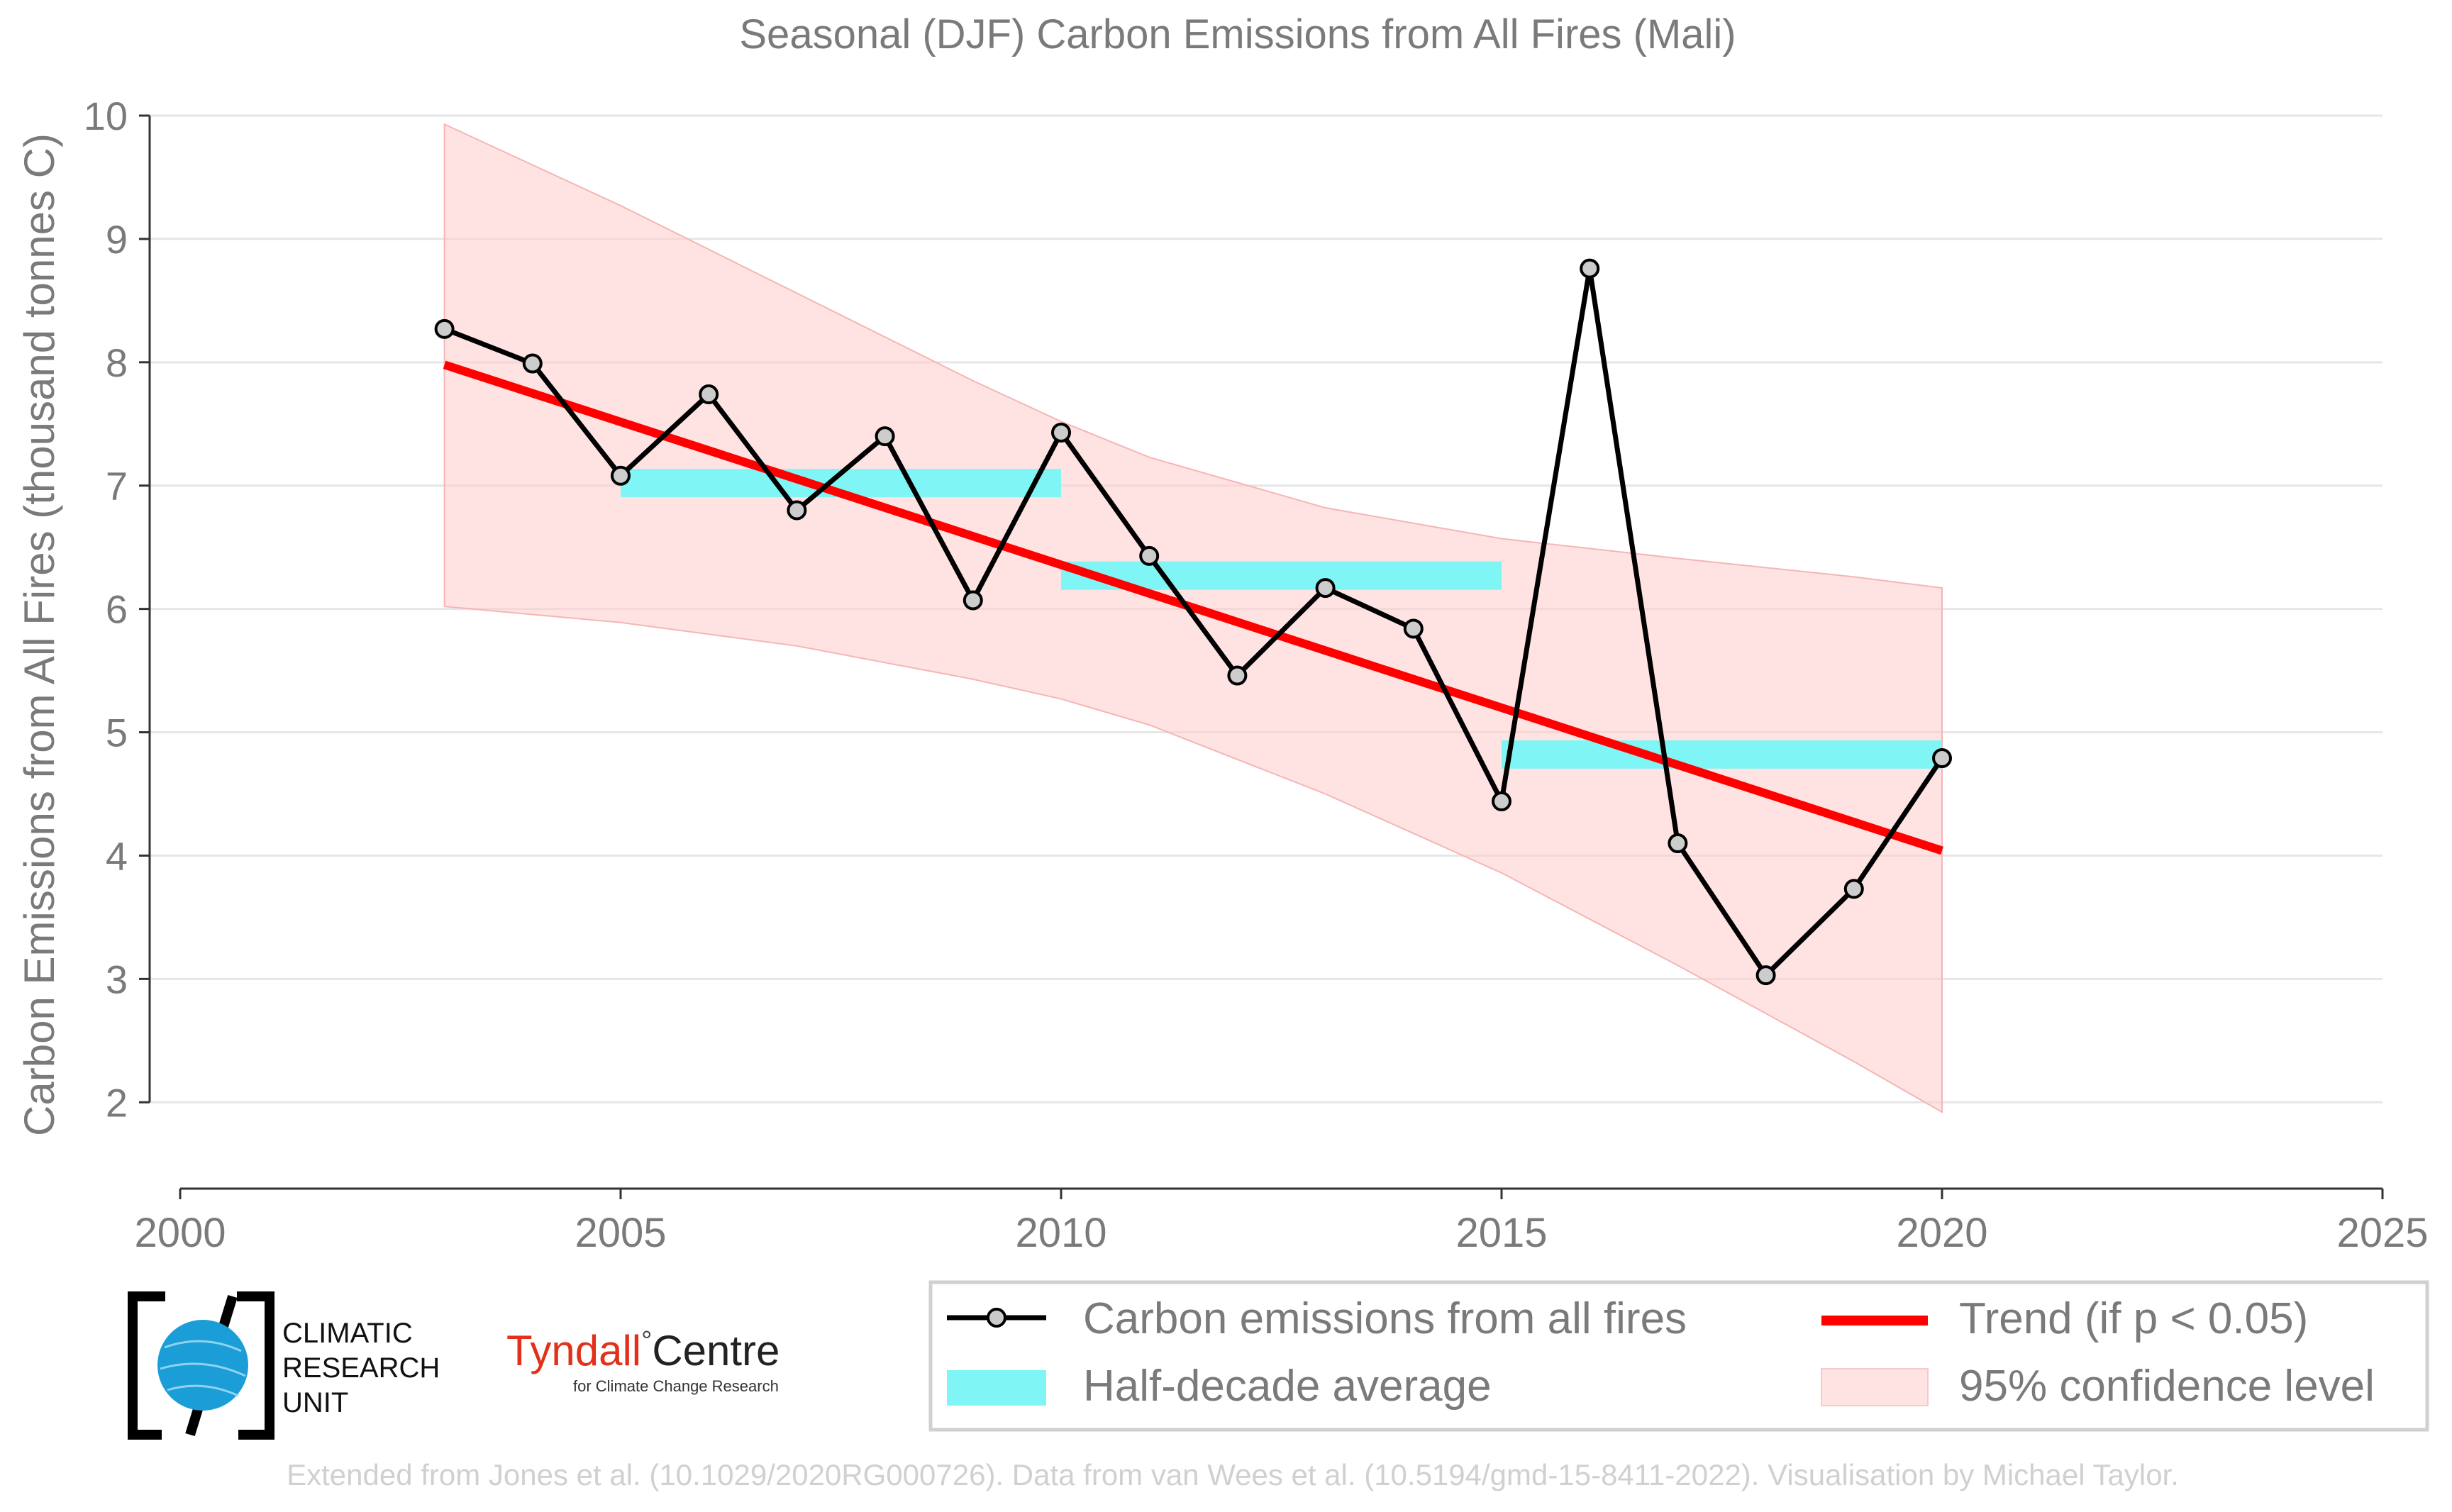  Describe the element at coordinates (315, 1402) in the screenshot. I see `cru-logo-line-3: UNIT` at that location.